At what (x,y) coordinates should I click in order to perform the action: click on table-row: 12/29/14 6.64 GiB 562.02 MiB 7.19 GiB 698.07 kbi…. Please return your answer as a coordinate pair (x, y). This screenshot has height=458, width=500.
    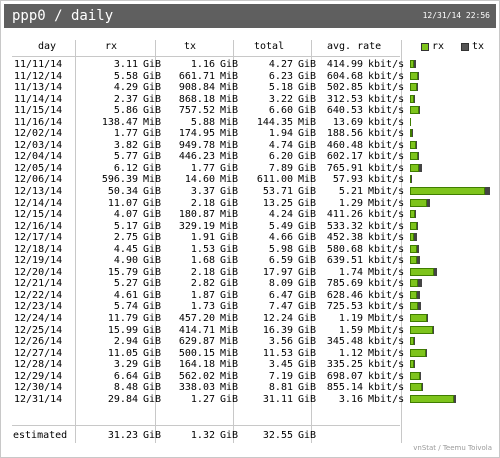
    Looking at the image, I should click on (250, 377).